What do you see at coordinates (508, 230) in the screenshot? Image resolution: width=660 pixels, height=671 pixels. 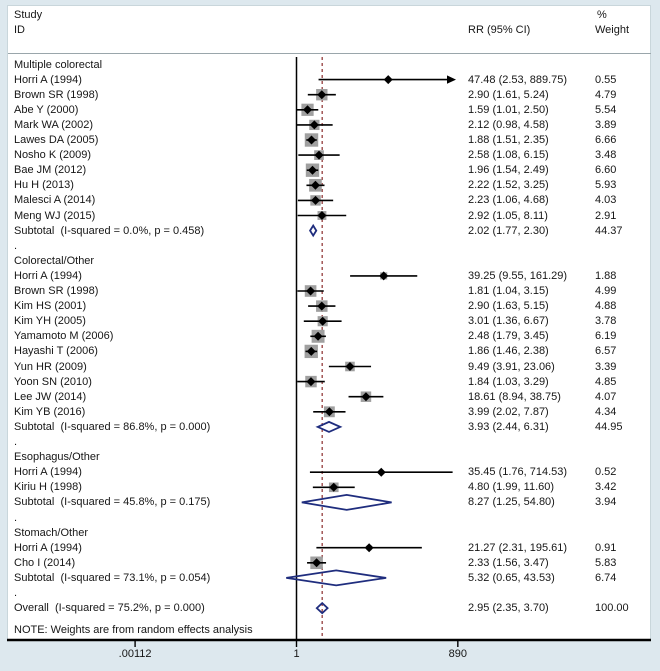 I see `rr-ci-value: 2.02 (1.77, 2.30)` at bounding box center [508, 230].